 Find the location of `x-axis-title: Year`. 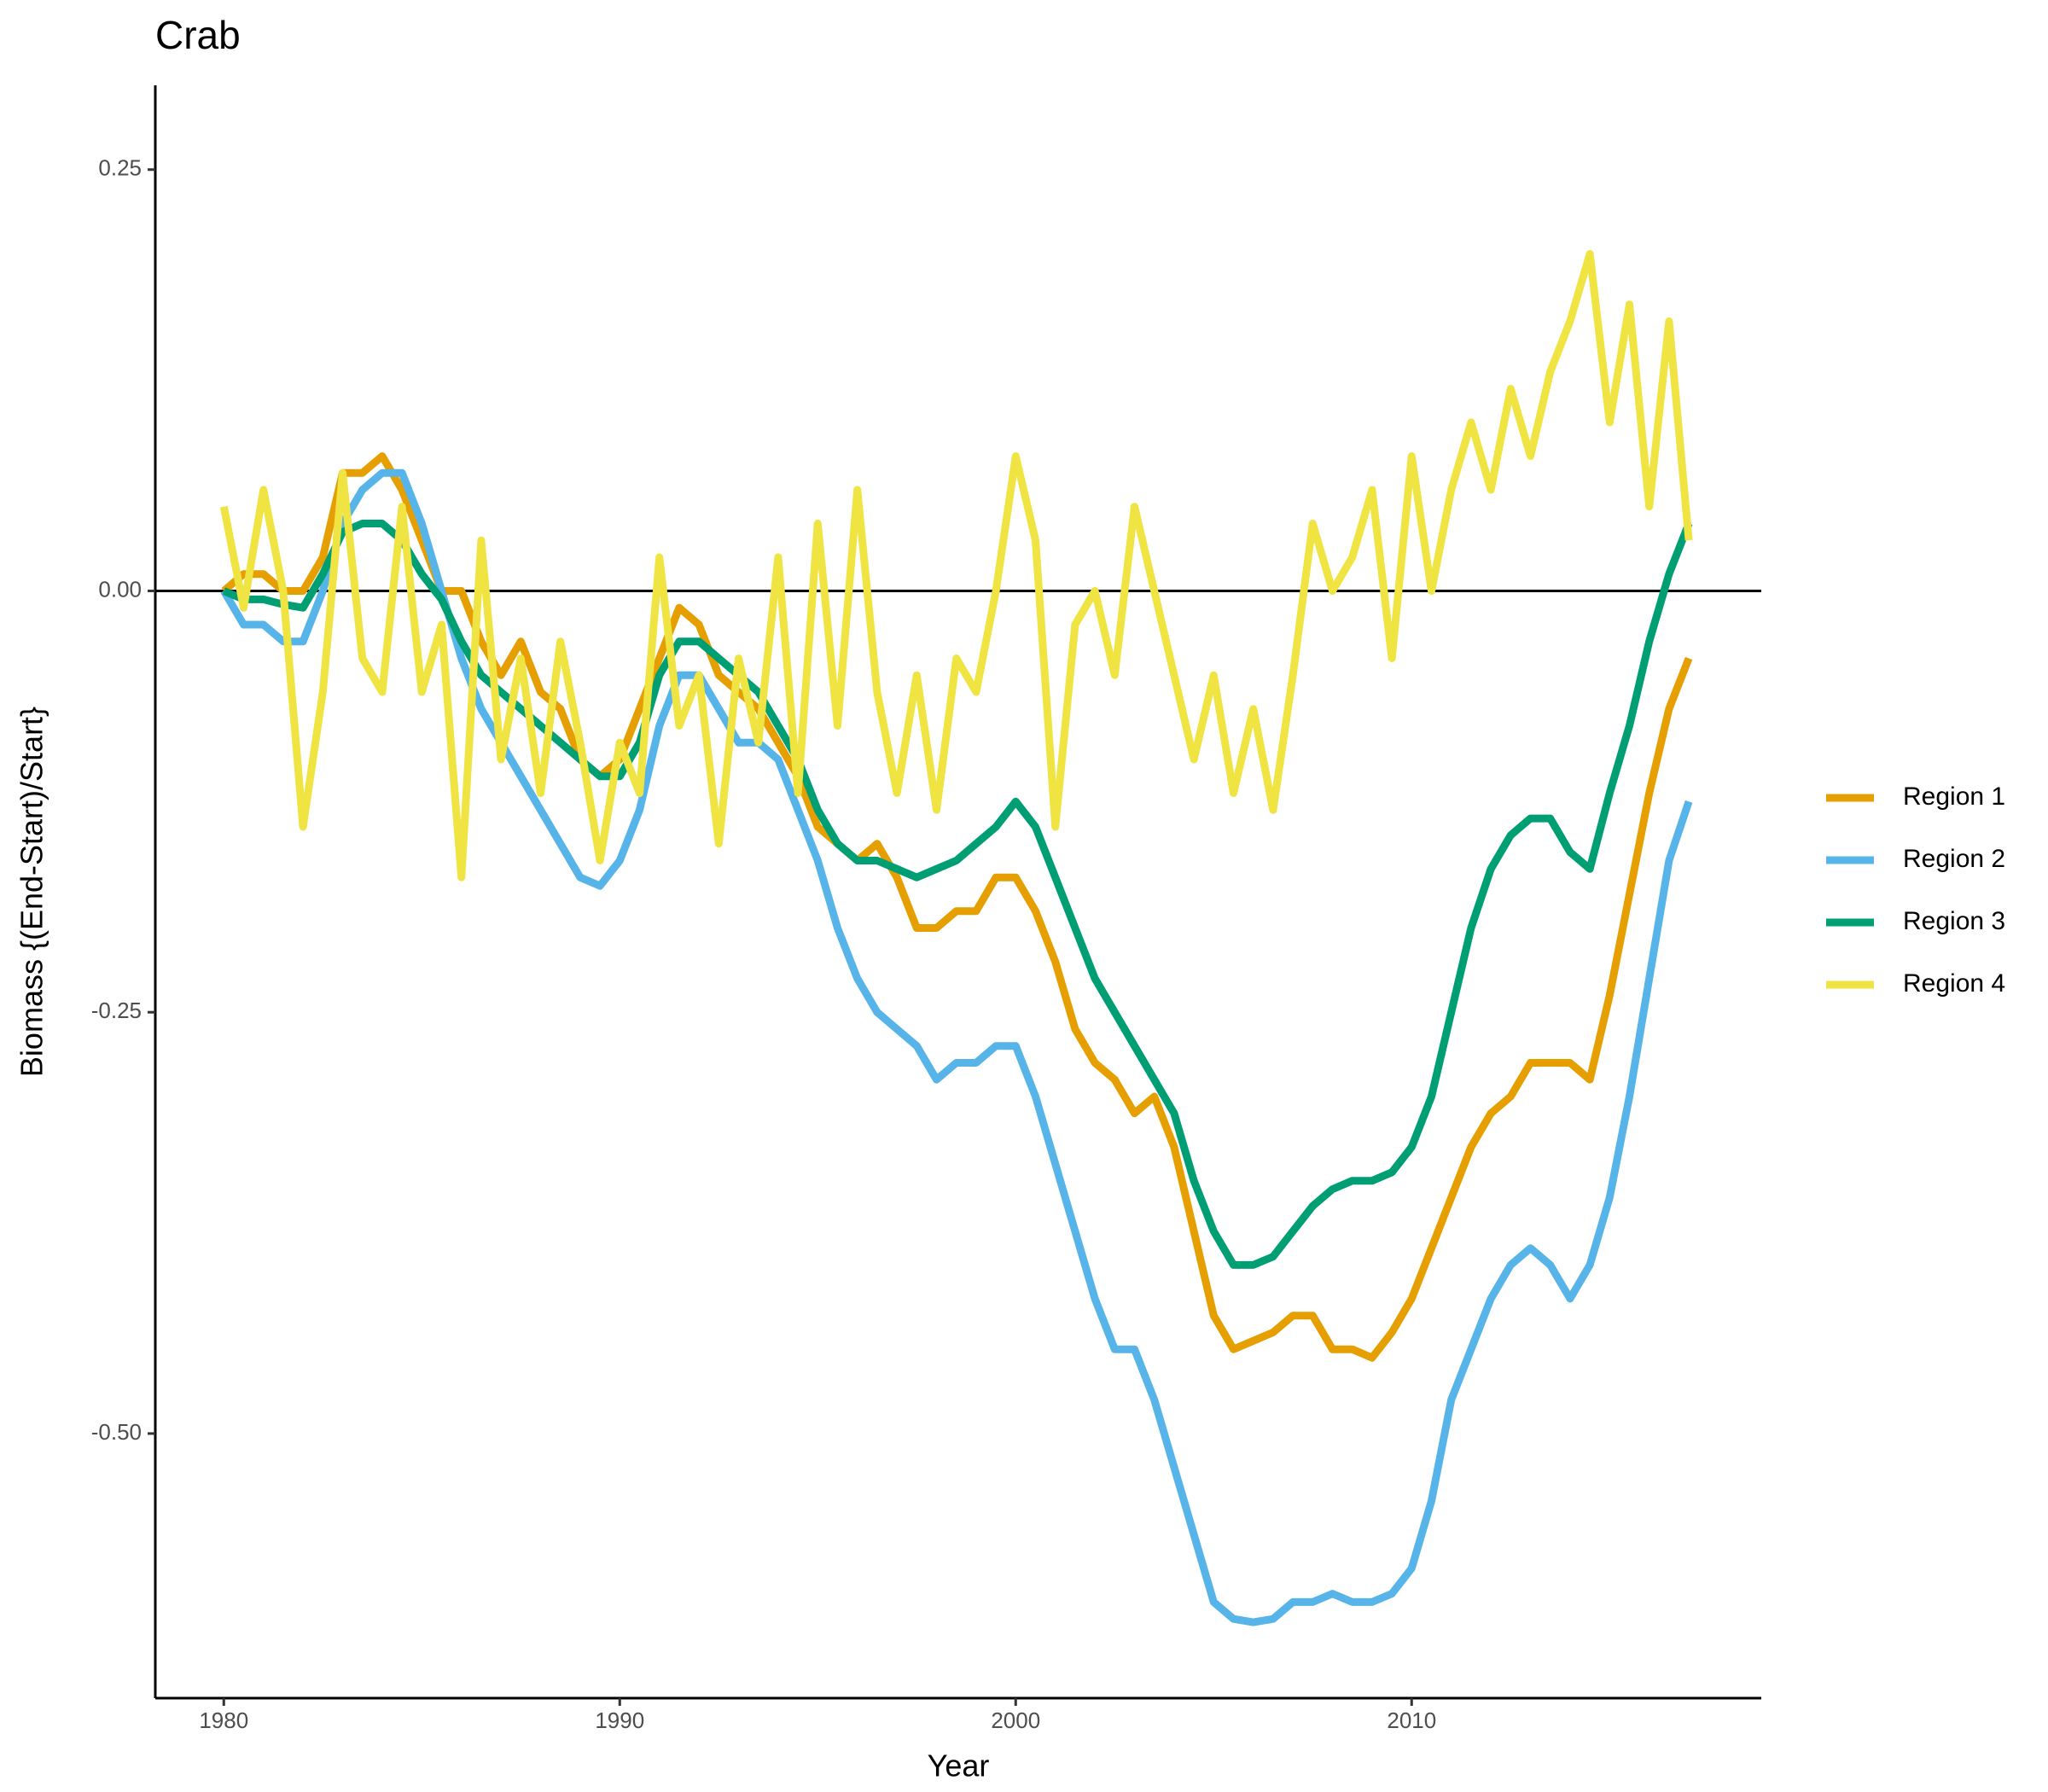

x-axis-title: Year is located at coordinates (959, 1765).